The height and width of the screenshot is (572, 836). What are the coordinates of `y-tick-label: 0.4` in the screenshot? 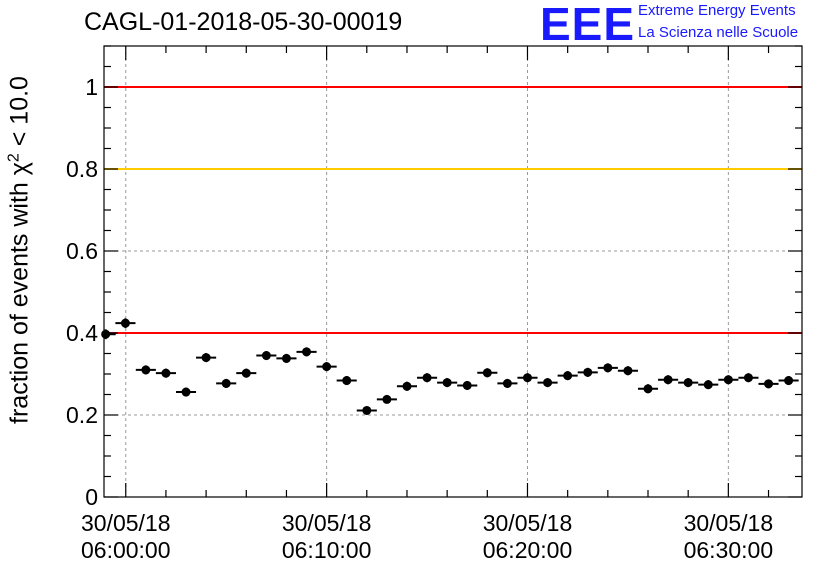 It's located at (82, 333).